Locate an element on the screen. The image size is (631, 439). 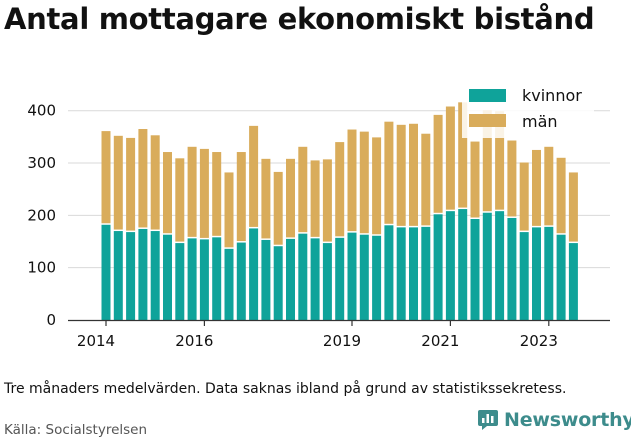
legend-swatch-kvinnor is located at coordinates (487, 95).